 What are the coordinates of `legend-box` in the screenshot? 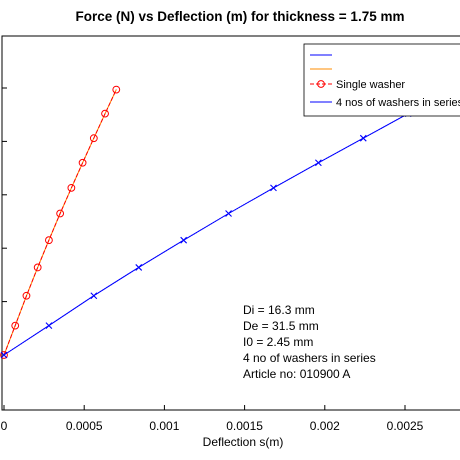 It's located at (381, 80).